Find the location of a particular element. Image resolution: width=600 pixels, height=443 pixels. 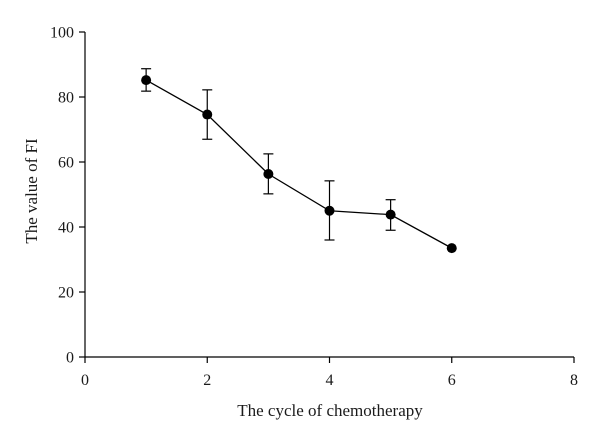

x-tick-label: 4 is located at coordinates (330, 380).